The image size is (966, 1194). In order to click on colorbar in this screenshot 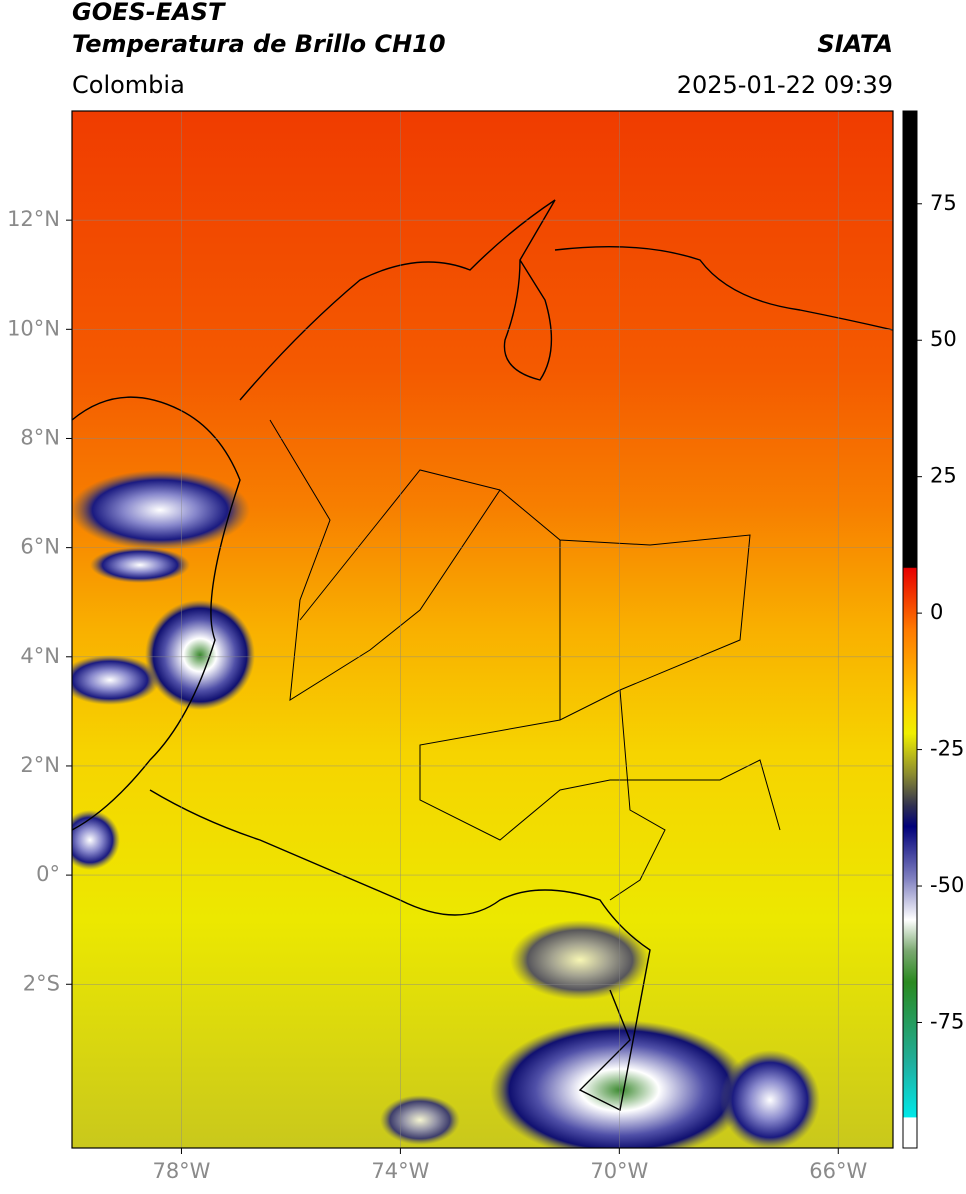, I will do `click(910, 629)`.